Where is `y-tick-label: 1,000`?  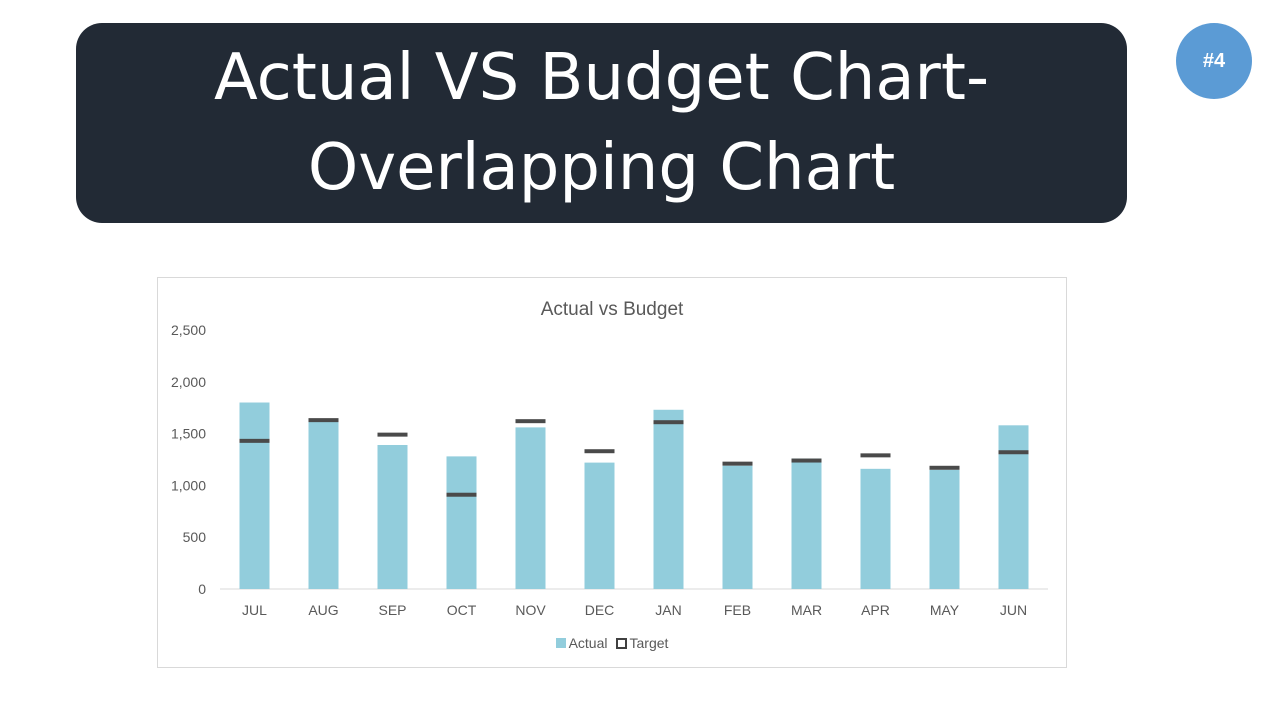
y-tick-label: 1,000 is located at coordinates (188, 485).